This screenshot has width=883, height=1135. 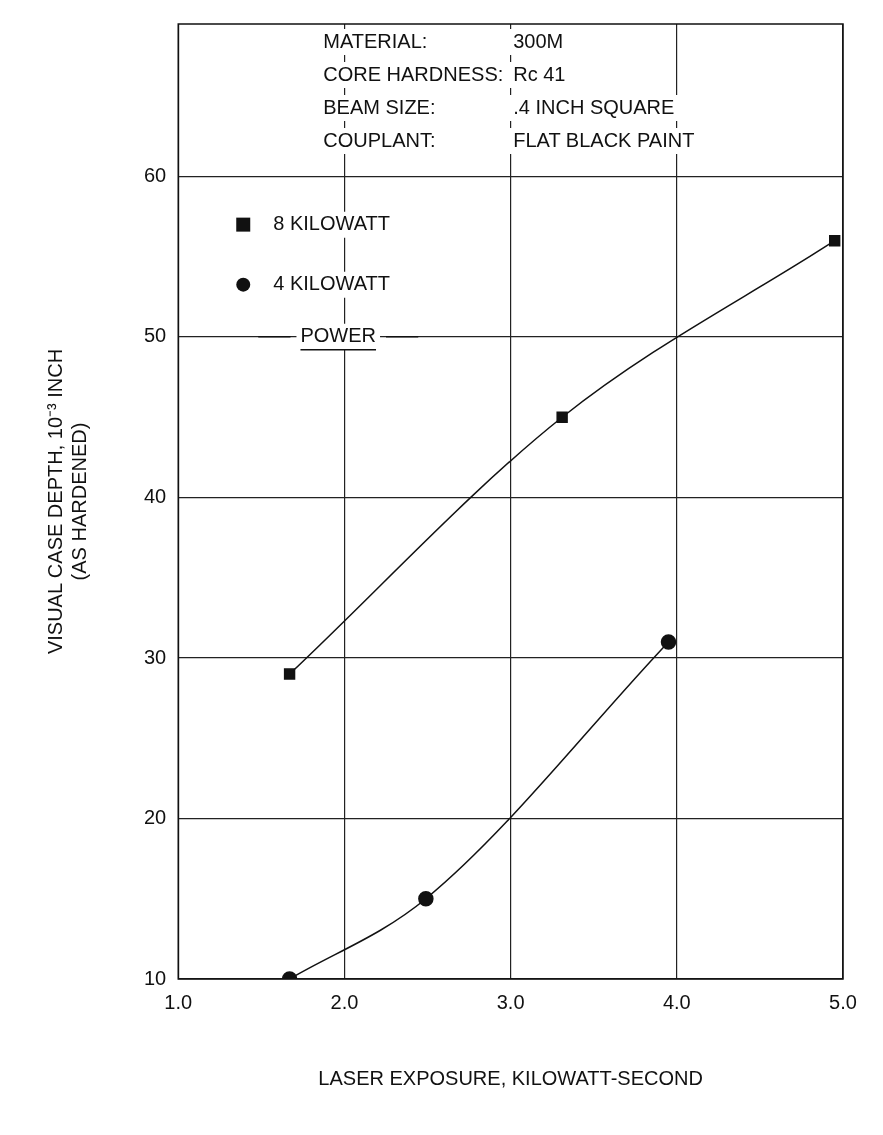 I want to click on y-tick-label: 60, so click(x=155, y=174).